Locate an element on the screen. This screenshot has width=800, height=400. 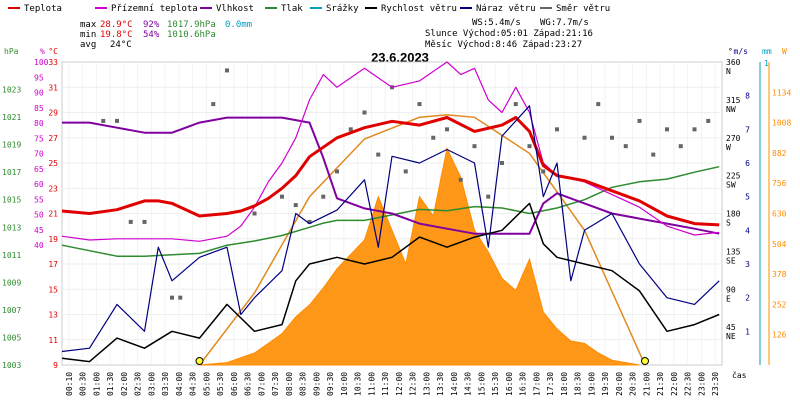
axis-solar-tick: 504 is located at coordinates (779, 244).